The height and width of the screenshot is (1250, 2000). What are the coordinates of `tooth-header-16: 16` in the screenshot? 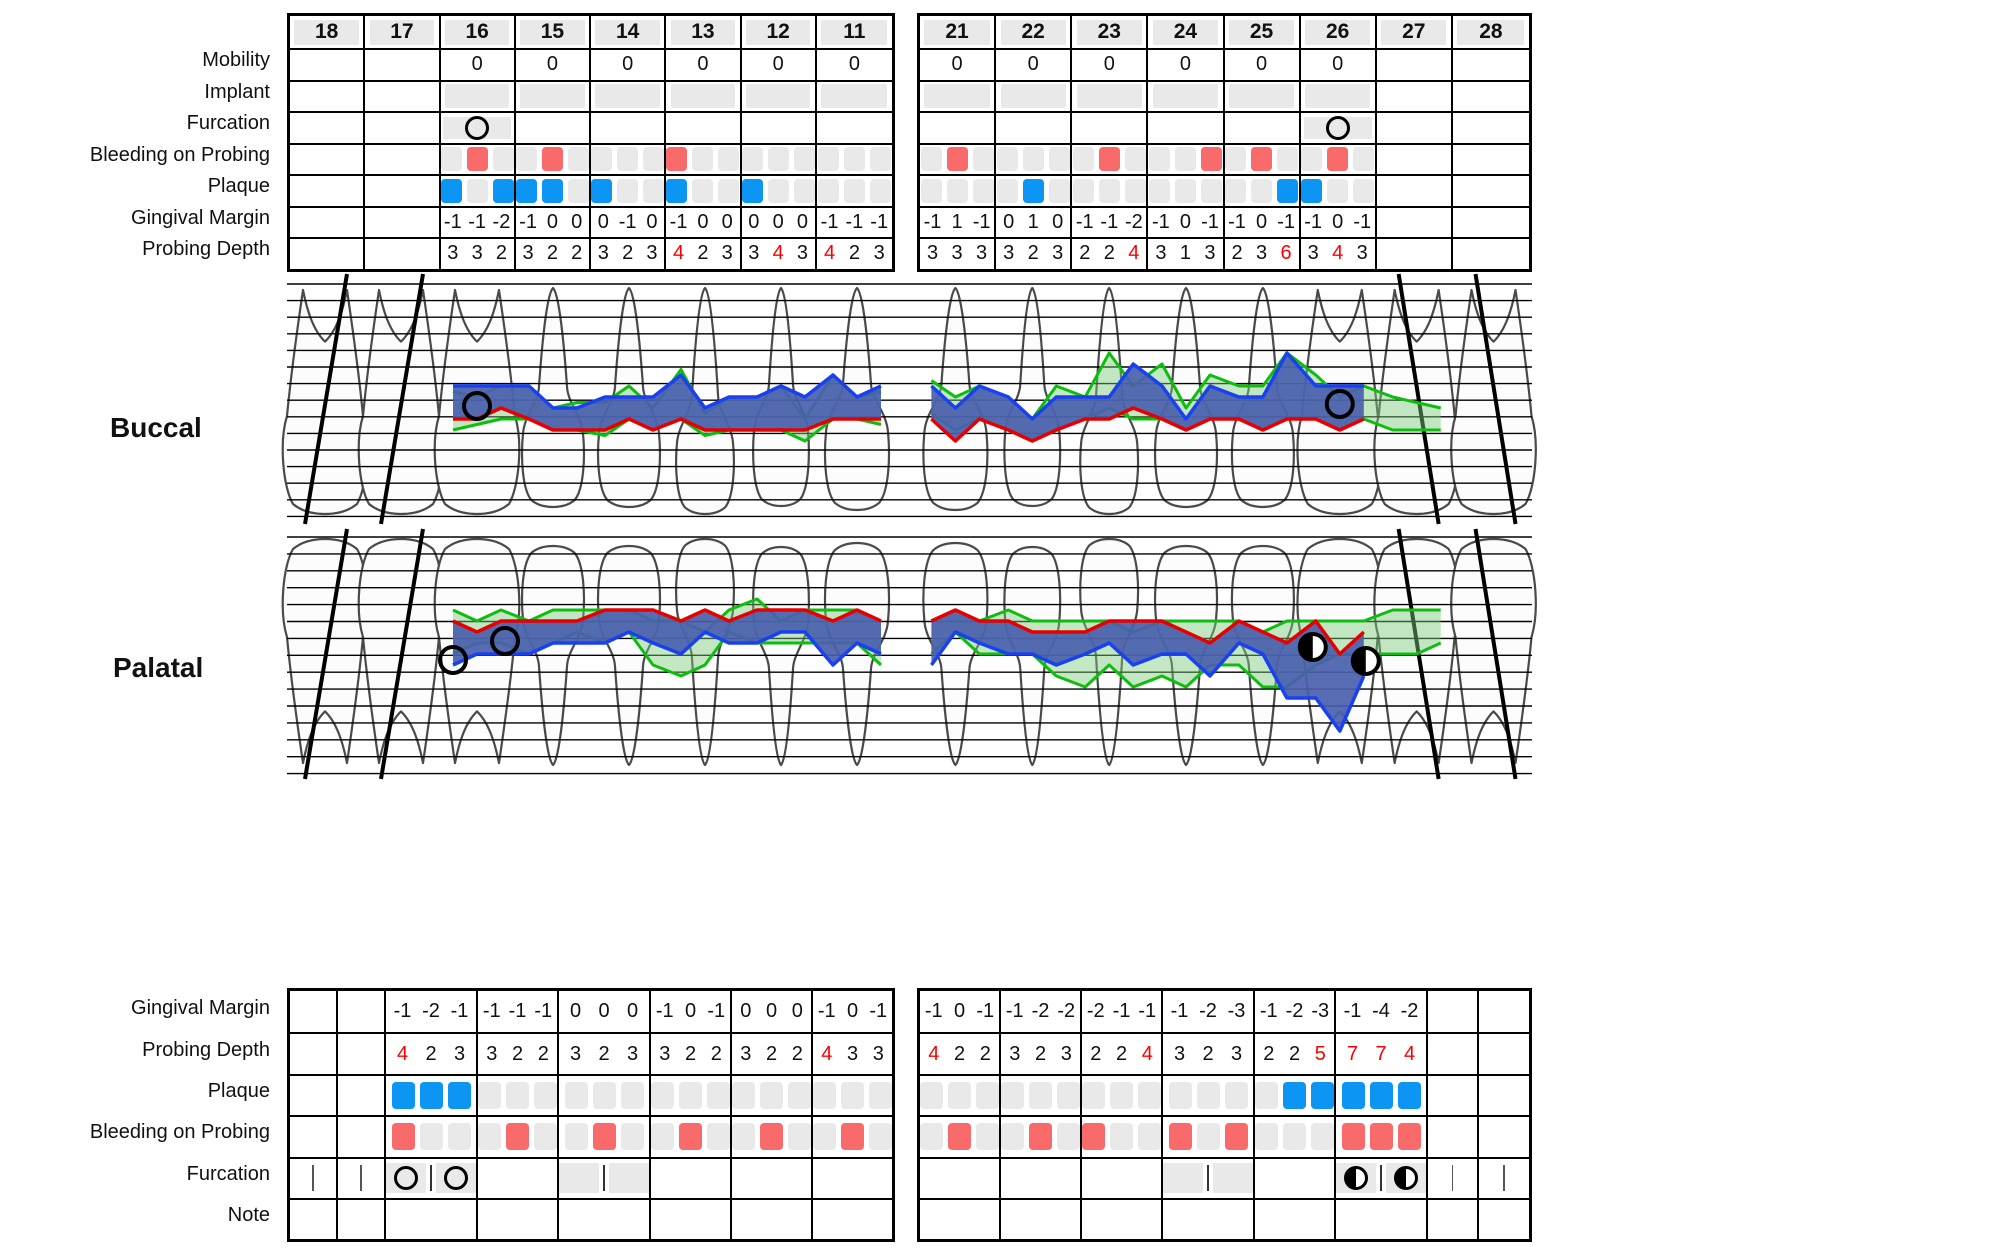 It's located at (478, 32).